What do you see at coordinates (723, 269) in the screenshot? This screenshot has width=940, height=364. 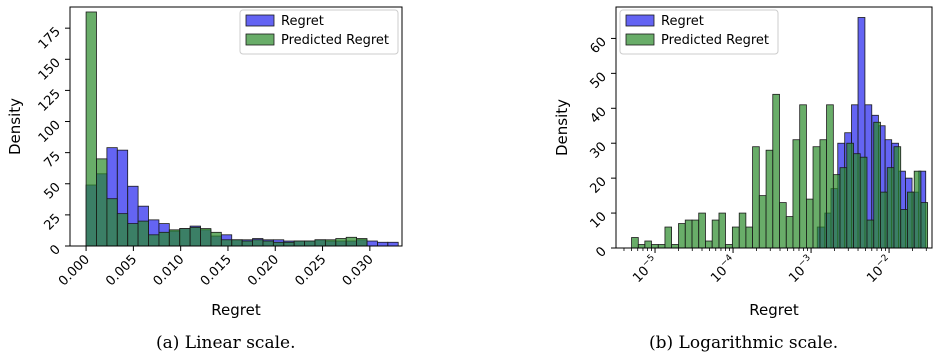 I see `x-tick-label: 10−4` at bounding box center [723, 269].